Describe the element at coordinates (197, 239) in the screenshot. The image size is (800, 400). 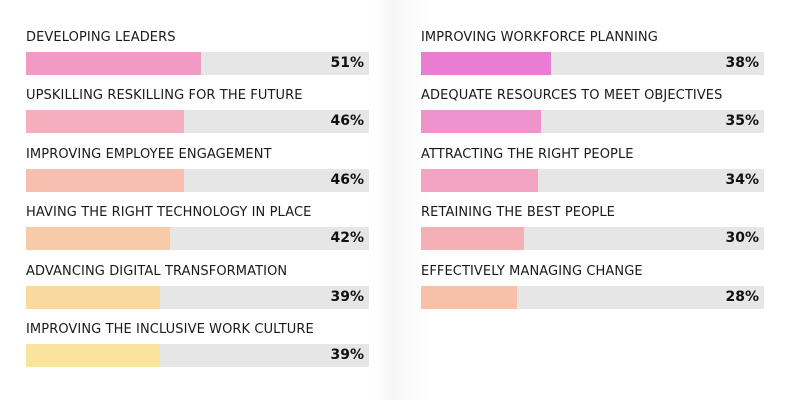
I see `bar-track: 42%` at that location.